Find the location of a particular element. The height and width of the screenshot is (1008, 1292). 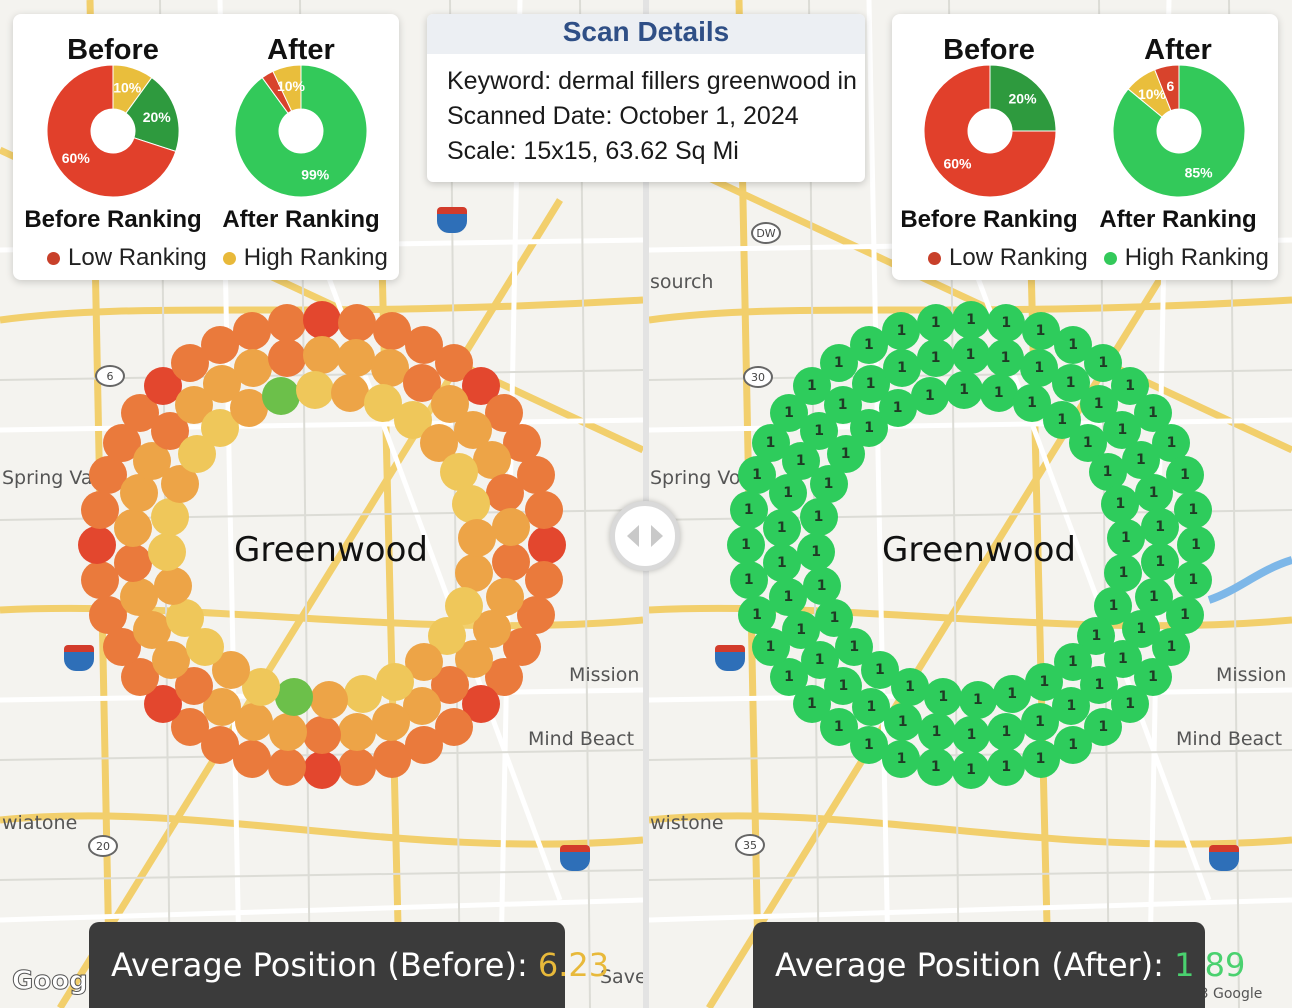

compare-slider-handle is located at coordinates (645, 536).